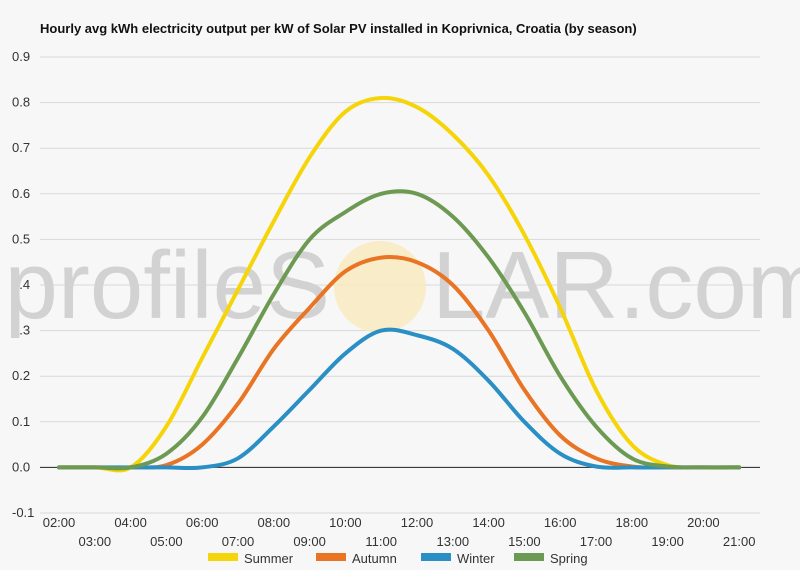 The height and width of the screenshot is (570, 800). Describe the element at coordinates (23, 512) in the screenshot. I see `y-tick-label: -0.1` at that location.